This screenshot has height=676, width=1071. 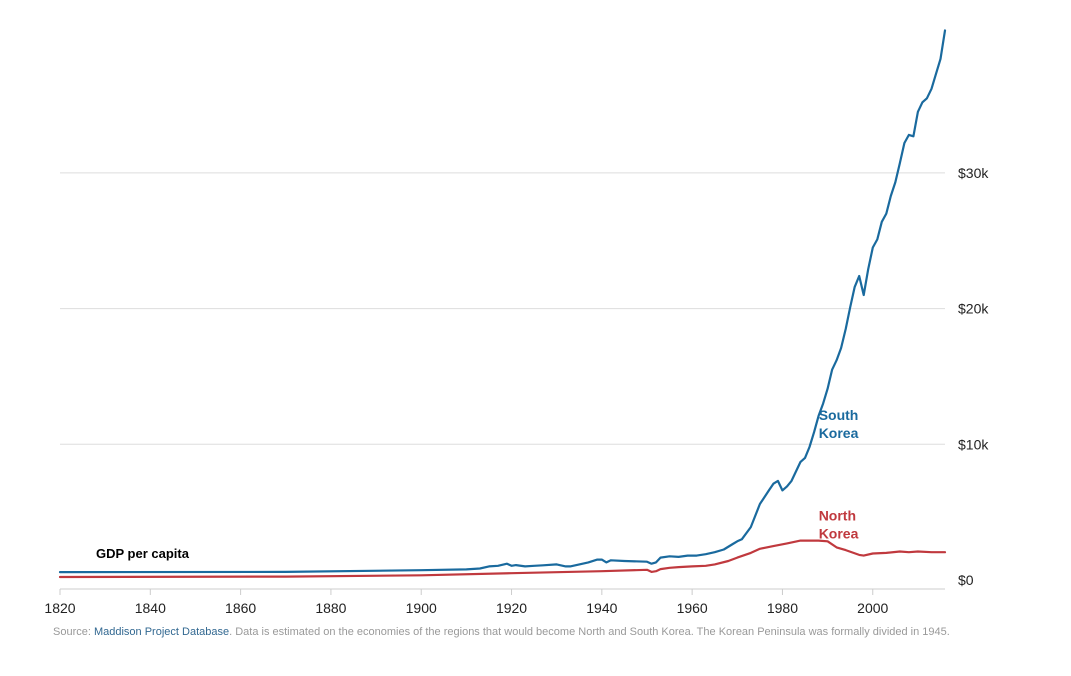 What do you see at coordinates (973, 444) in the screenshot?
I see `y-tick-label: $10k` at bounding box center [973, 444].